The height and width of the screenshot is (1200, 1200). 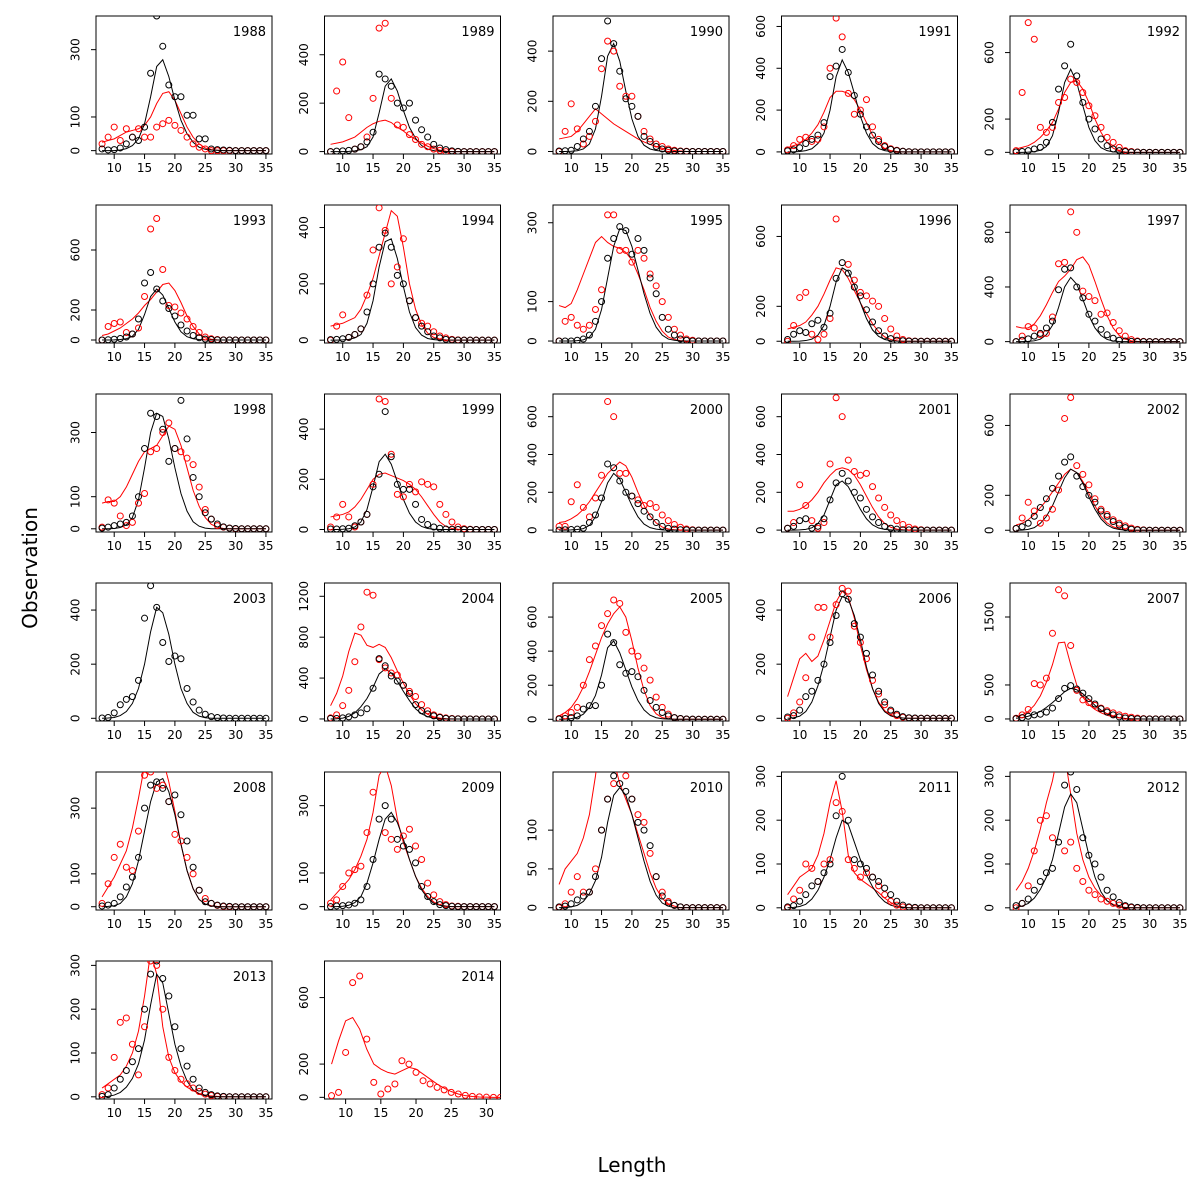 What do you see at coordinates (1163, 410) in the screenshot?
I see `panel-year-label: 2002` at bounding box center [1163, 410].